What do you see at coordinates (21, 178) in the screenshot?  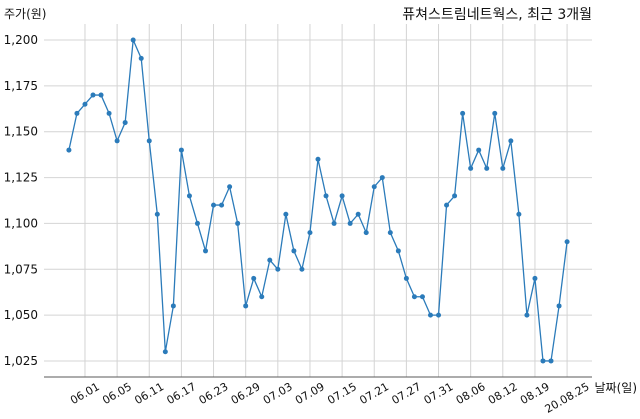 I see `y-tick-label: 1,125` at bounding box center [21, 178].